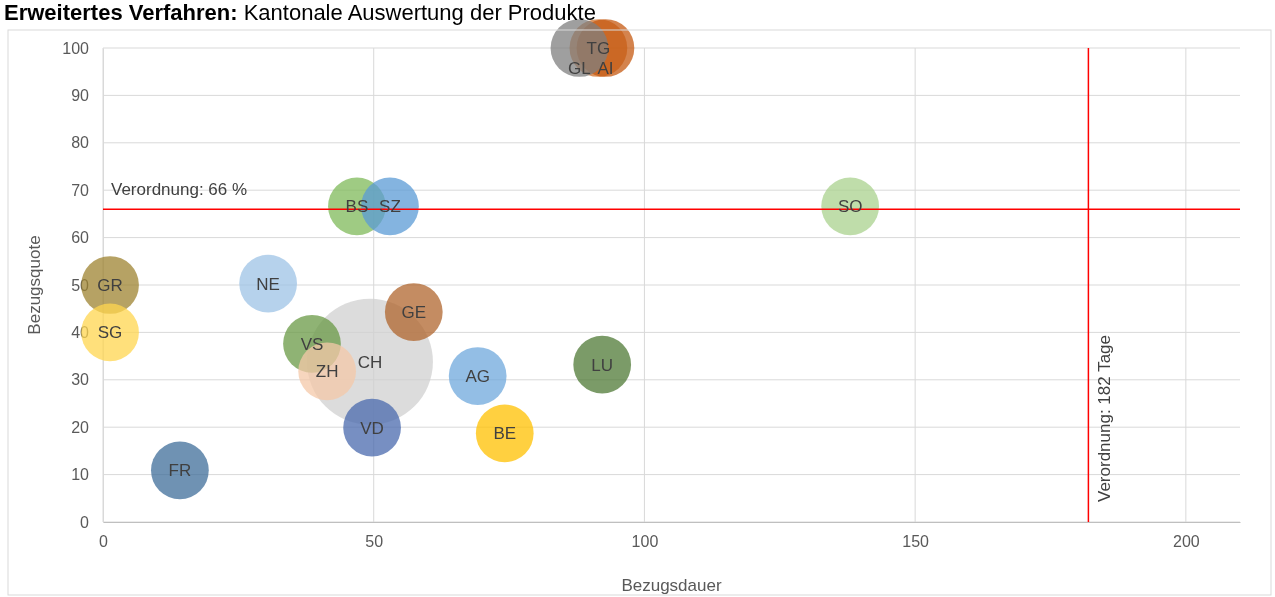  I want to click on series-label: AG, so click(477, 376).